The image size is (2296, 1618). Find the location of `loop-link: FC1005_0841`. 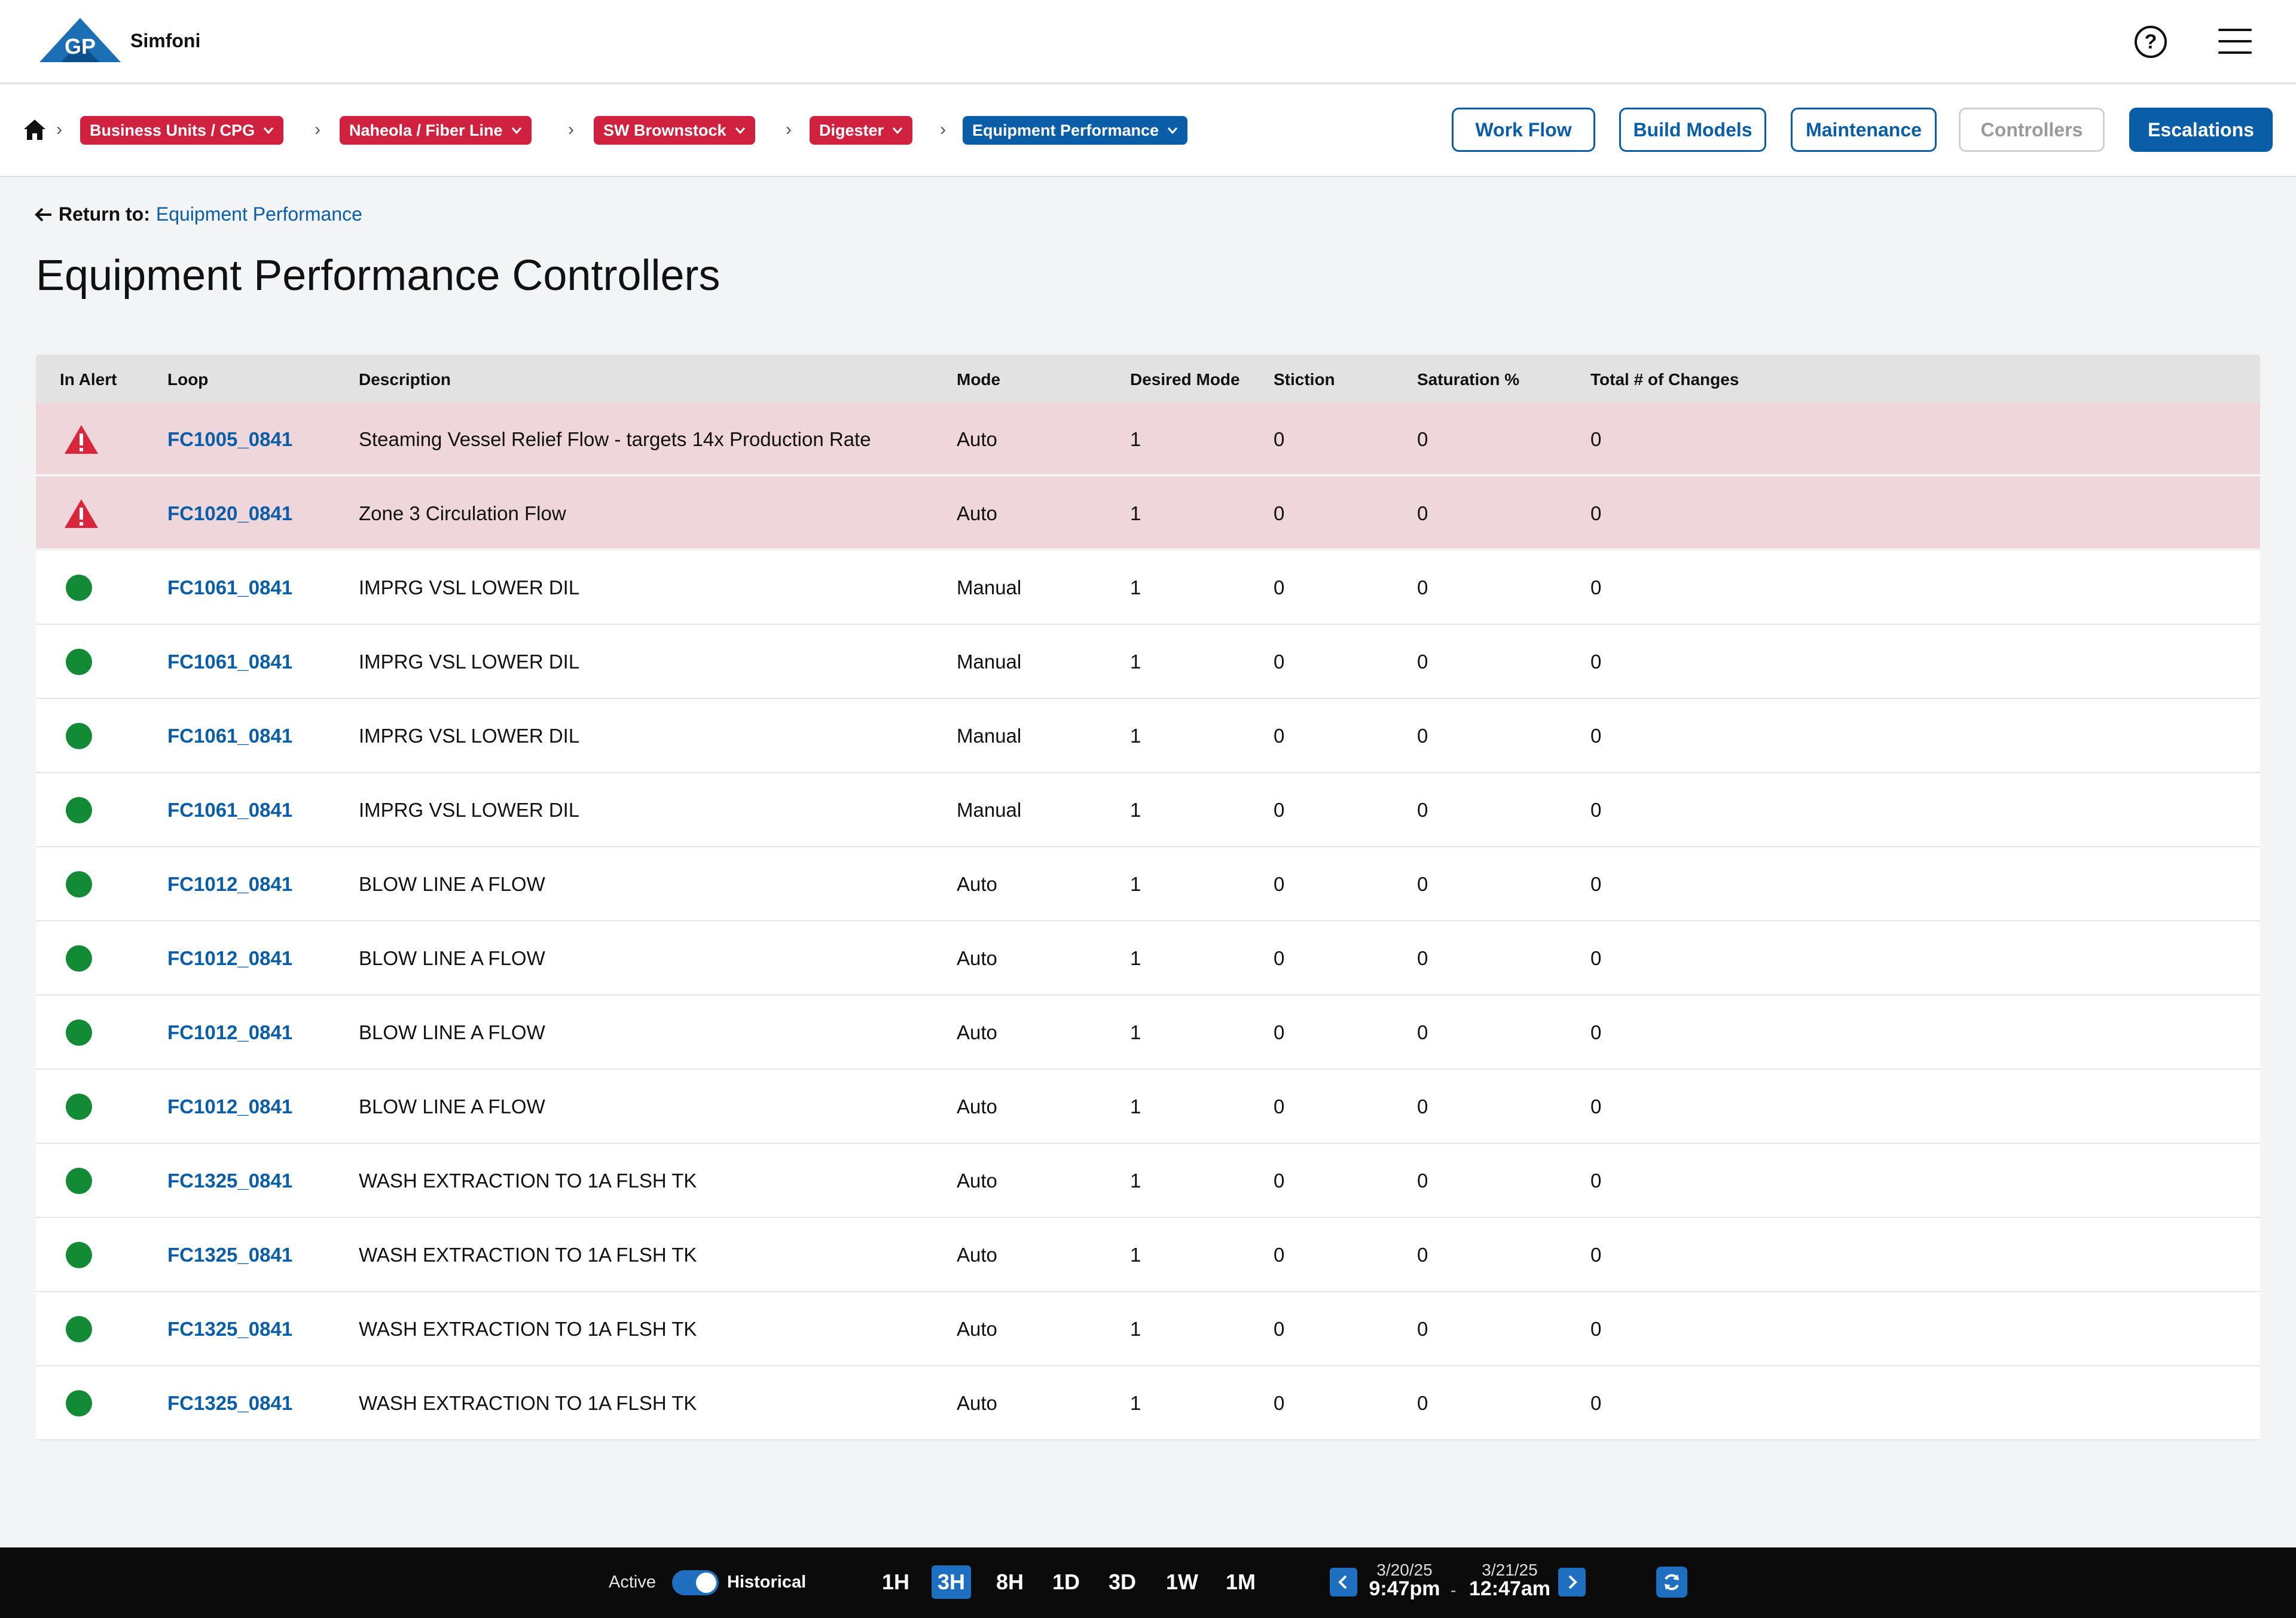

loop-link: FC1005_0841 is located at coordinates (230, 439).